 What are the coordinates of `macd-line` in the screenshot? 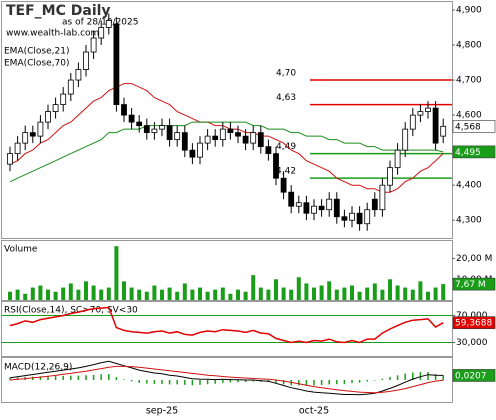 It's located at (226, 378).